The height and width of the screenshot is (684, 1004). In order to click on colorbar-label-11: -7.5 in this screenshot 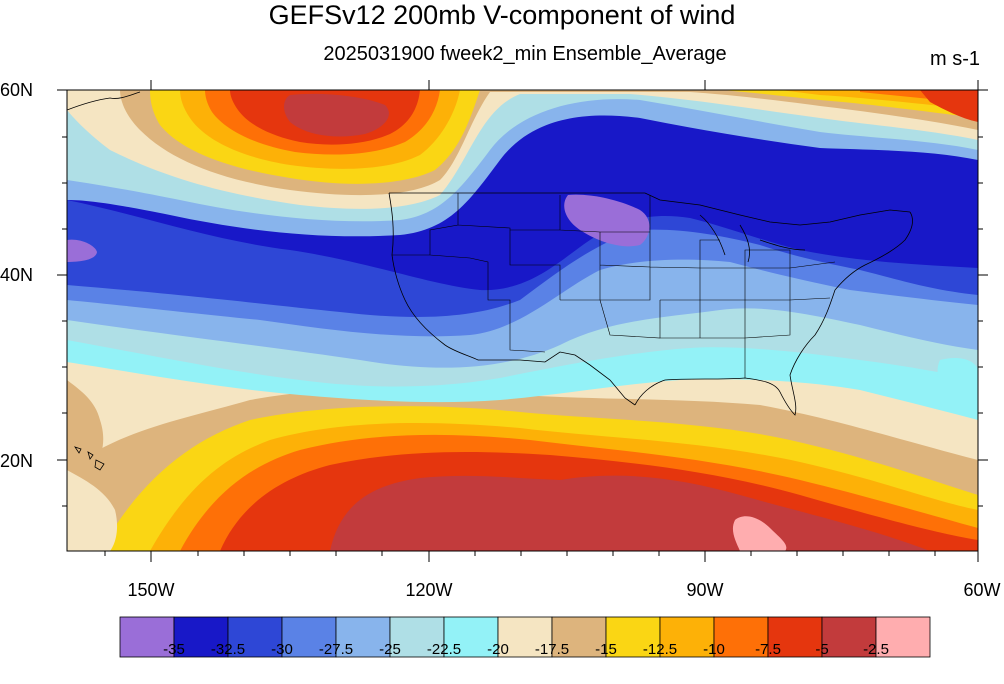, I will do `click(768, 649)`.